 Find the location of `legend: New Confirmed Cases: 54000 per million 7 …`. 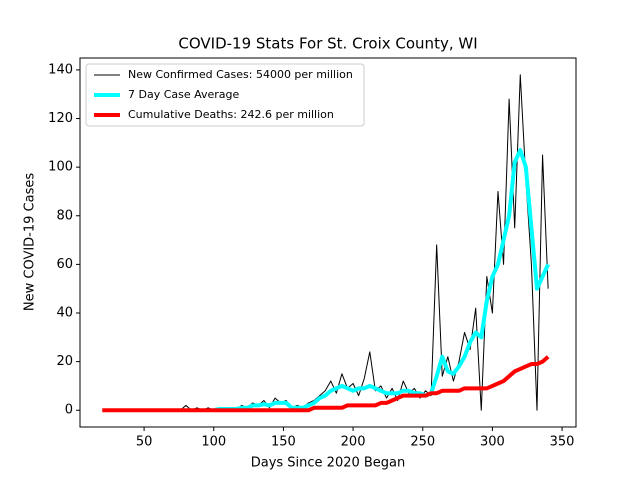

legend: New Confirmed Cases: 54000 per million 7 … is located at coordinates (225, 95).